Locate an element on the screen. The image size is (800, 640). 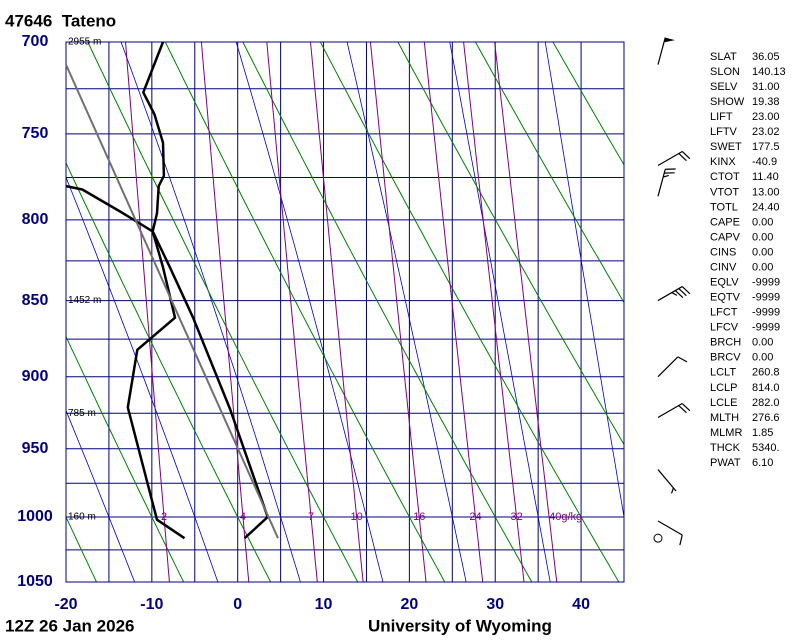
x-tick-label: -20 is located at coordinates (65, 604).